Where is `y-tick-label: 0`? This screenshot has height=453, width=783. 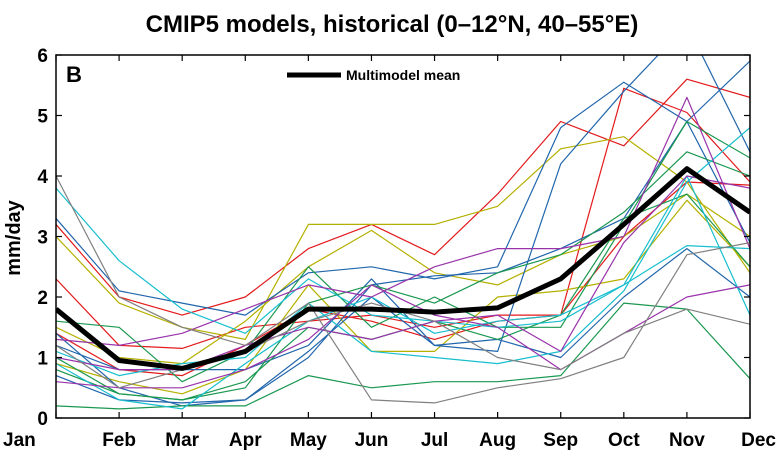
y-tick-label: 0 is located at coordinates (42, 419).